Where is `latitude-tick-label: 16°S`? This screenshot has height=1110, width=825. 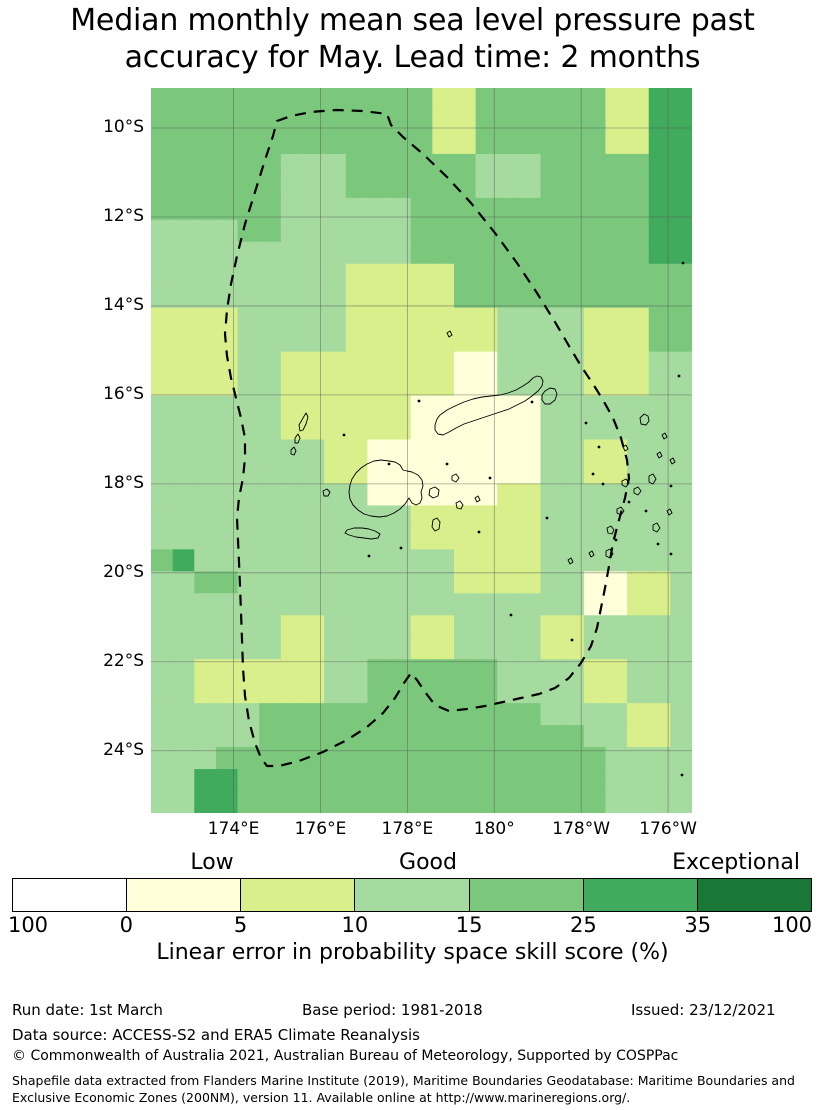
latitude-tick-label: 16°S is located at coordinates (123, 393).